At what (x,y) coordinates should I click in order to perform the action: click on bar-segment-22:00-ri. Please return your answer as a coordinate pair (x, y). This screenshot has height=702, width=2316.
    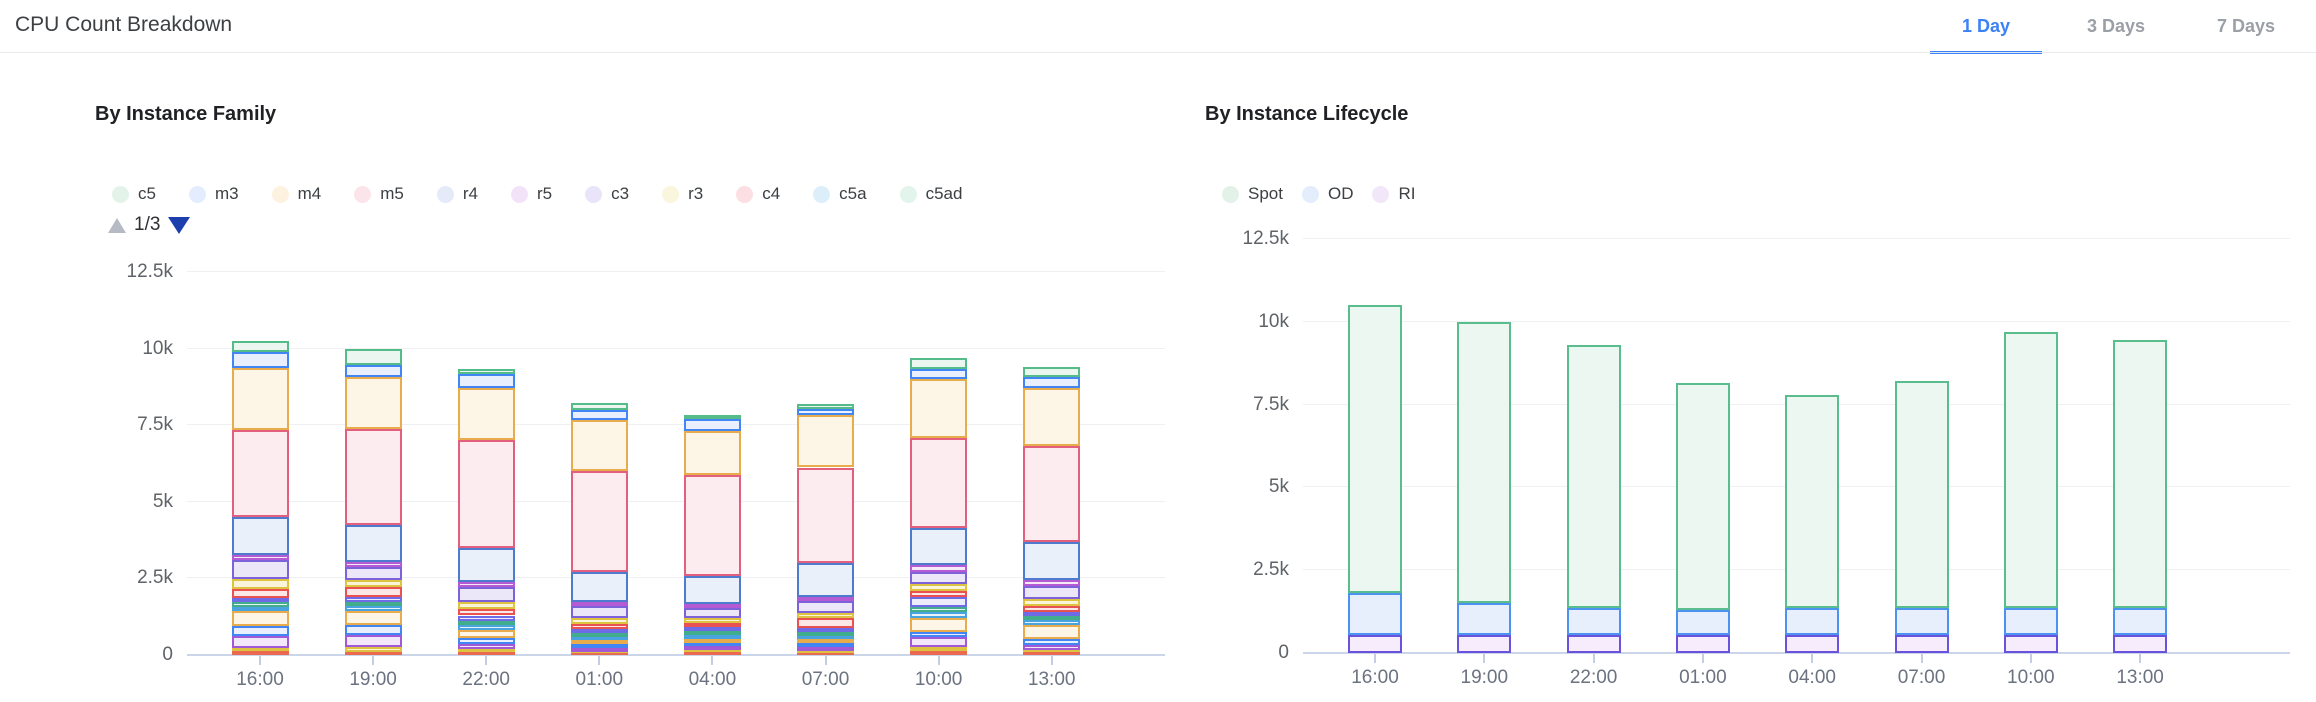
    Looking at the image, I should click on (1593, 643).